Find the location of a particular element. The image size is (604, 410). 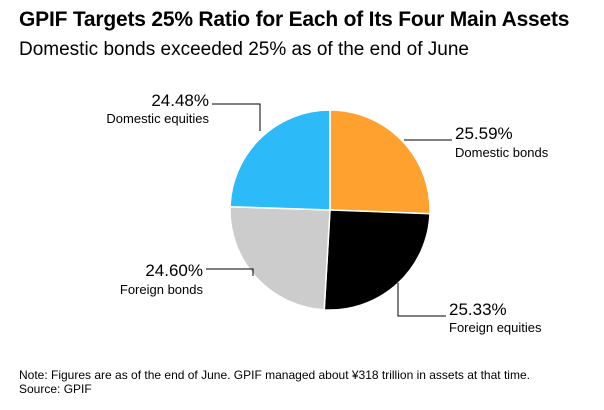

pie-slice-foreign-equities is located at coordinates (377, 260).